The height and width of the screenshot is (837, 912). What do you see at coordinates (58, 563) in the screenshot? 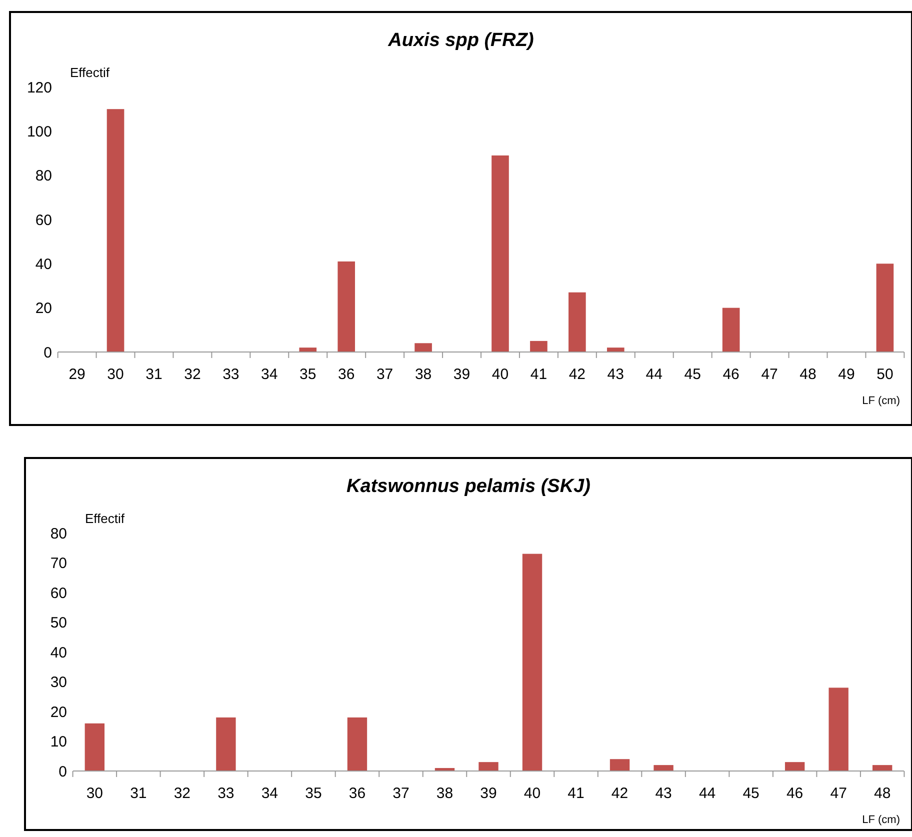
I see `y-tick-label: 70` at bounding box center [58, 563].